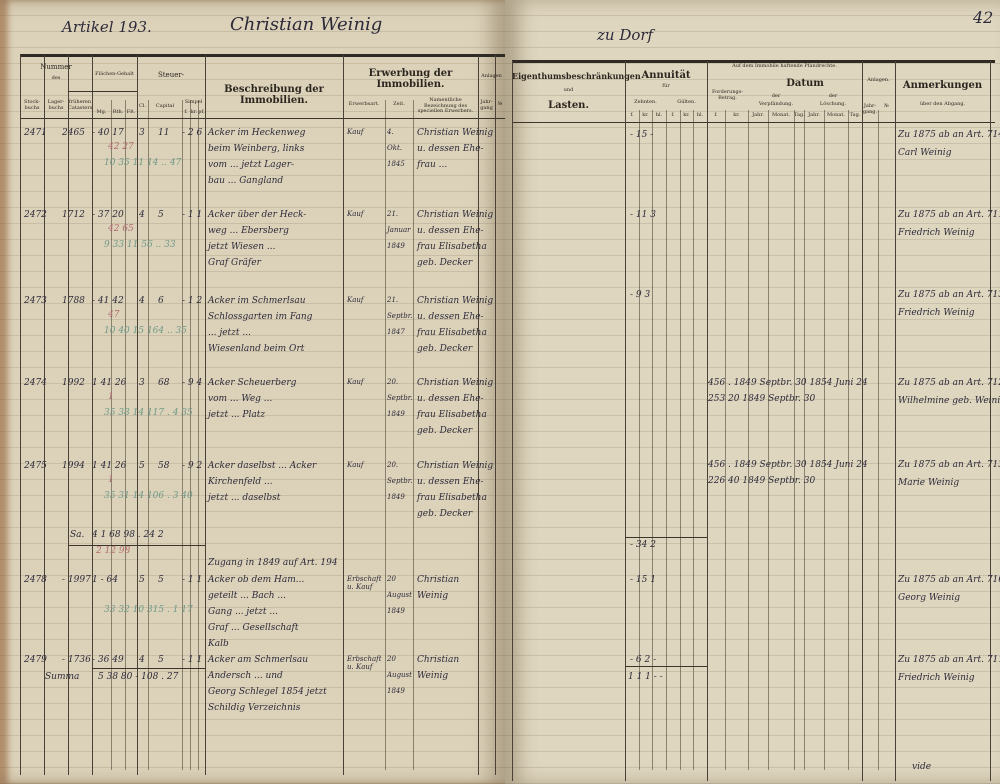 This screenshot has width=1000, height=784. What do you see at coordinates (645, 677) in the screenshot?
I see `annuitaet-summa: 1 1 1 - -` at bounding box center [645, 677].